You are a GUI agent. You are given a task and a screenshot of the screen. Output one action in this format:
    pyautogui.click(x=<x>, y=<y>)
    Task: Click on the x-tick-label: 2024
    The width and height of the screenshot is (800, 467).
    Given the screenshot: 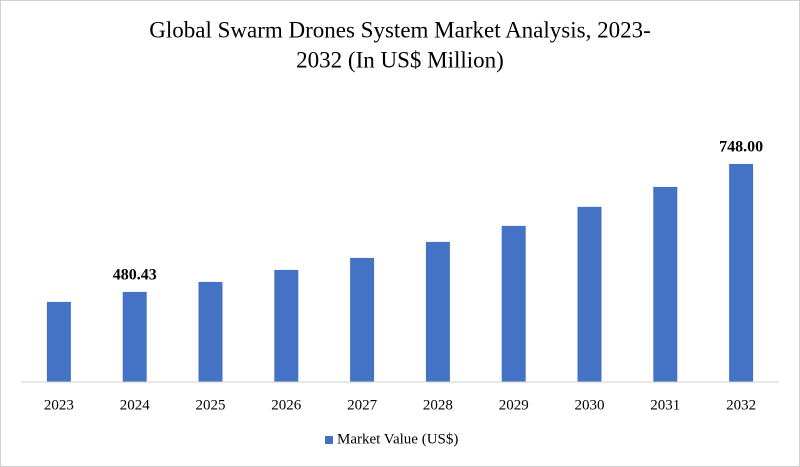 What is the action you would take?
    pyautogui.click(x=135, y=405)
    